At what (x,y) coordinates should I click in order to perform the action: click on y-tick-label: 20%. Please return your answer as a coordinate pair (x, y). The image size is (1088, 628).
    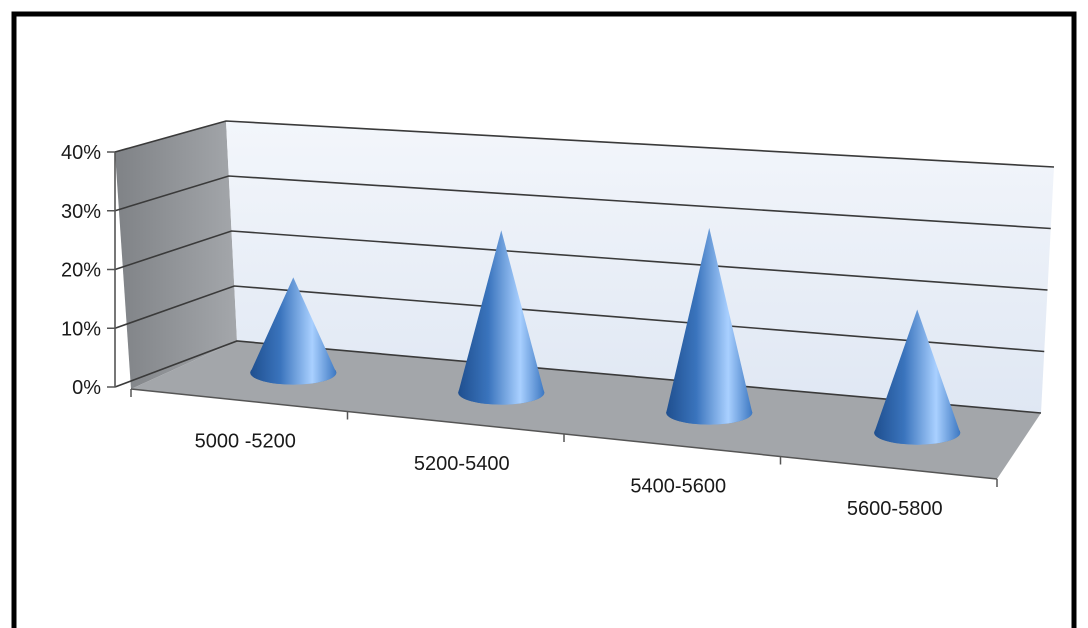
    Looking at the image, I should click on (81, 271).